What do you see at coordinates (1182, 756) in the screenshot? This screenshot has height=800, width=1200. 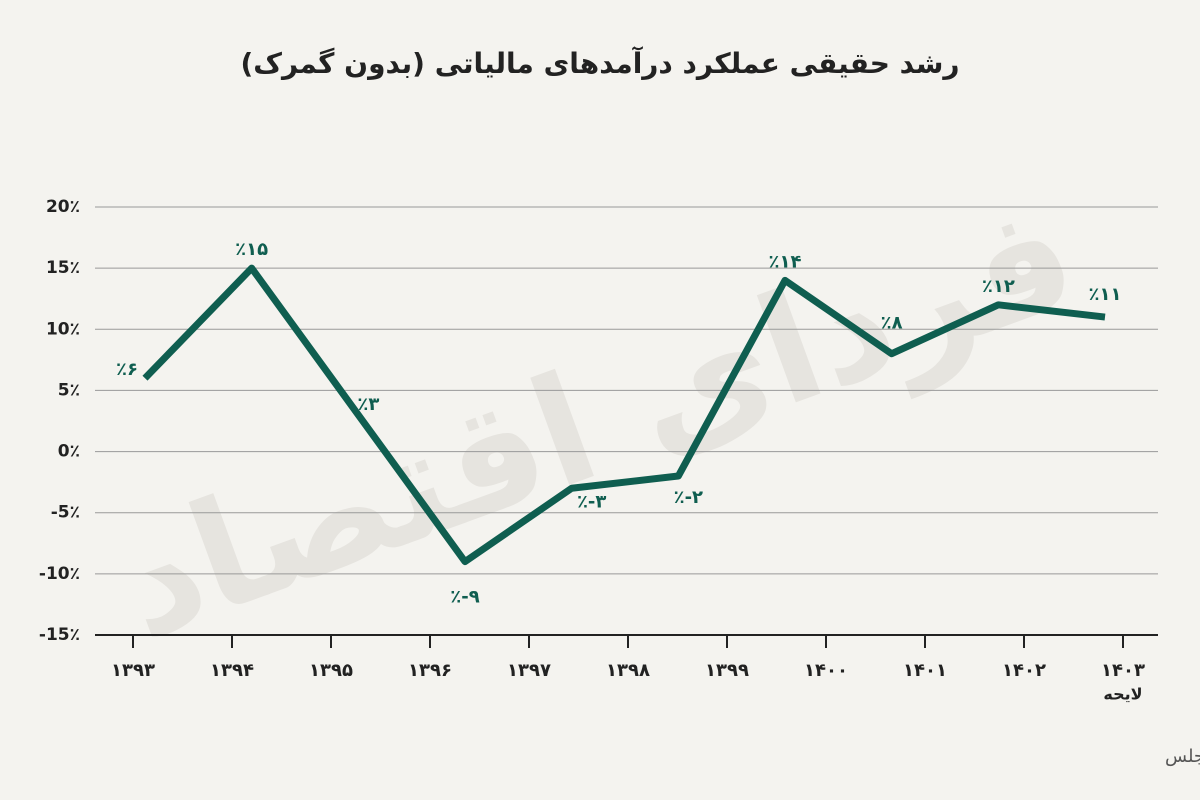 I see `source-note: منبع: مرکز پژوهش‌های مجلس` at bounding box center [1182, 756].